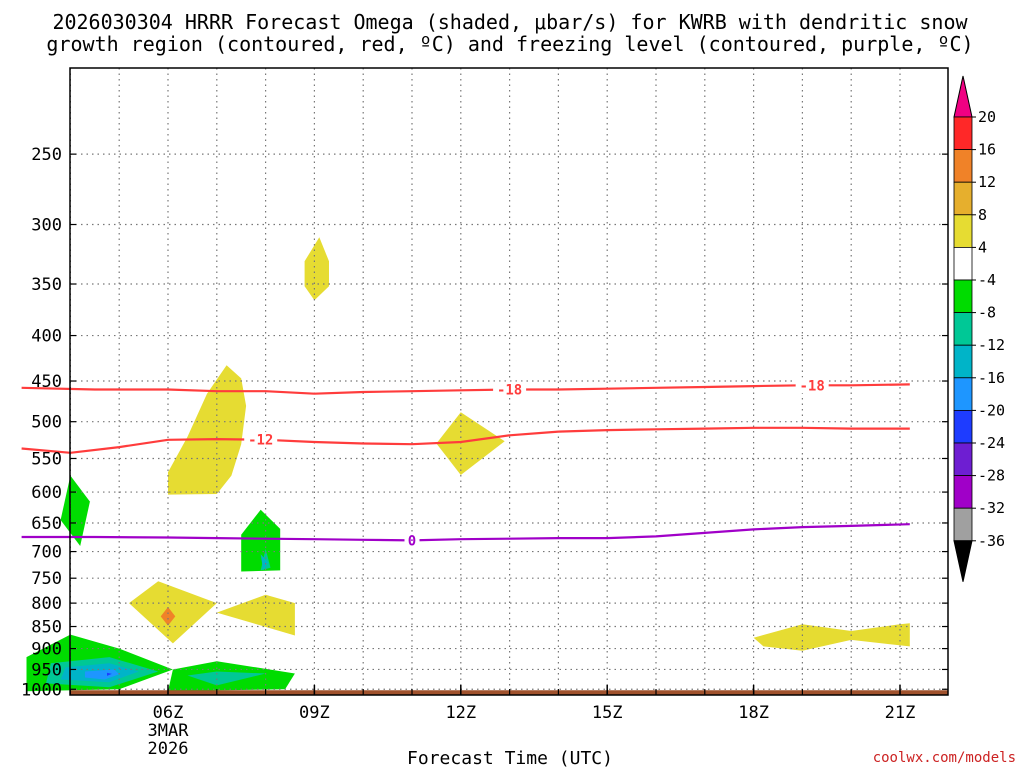  I want to click on colorbar-label: -20, so click(991, 410).